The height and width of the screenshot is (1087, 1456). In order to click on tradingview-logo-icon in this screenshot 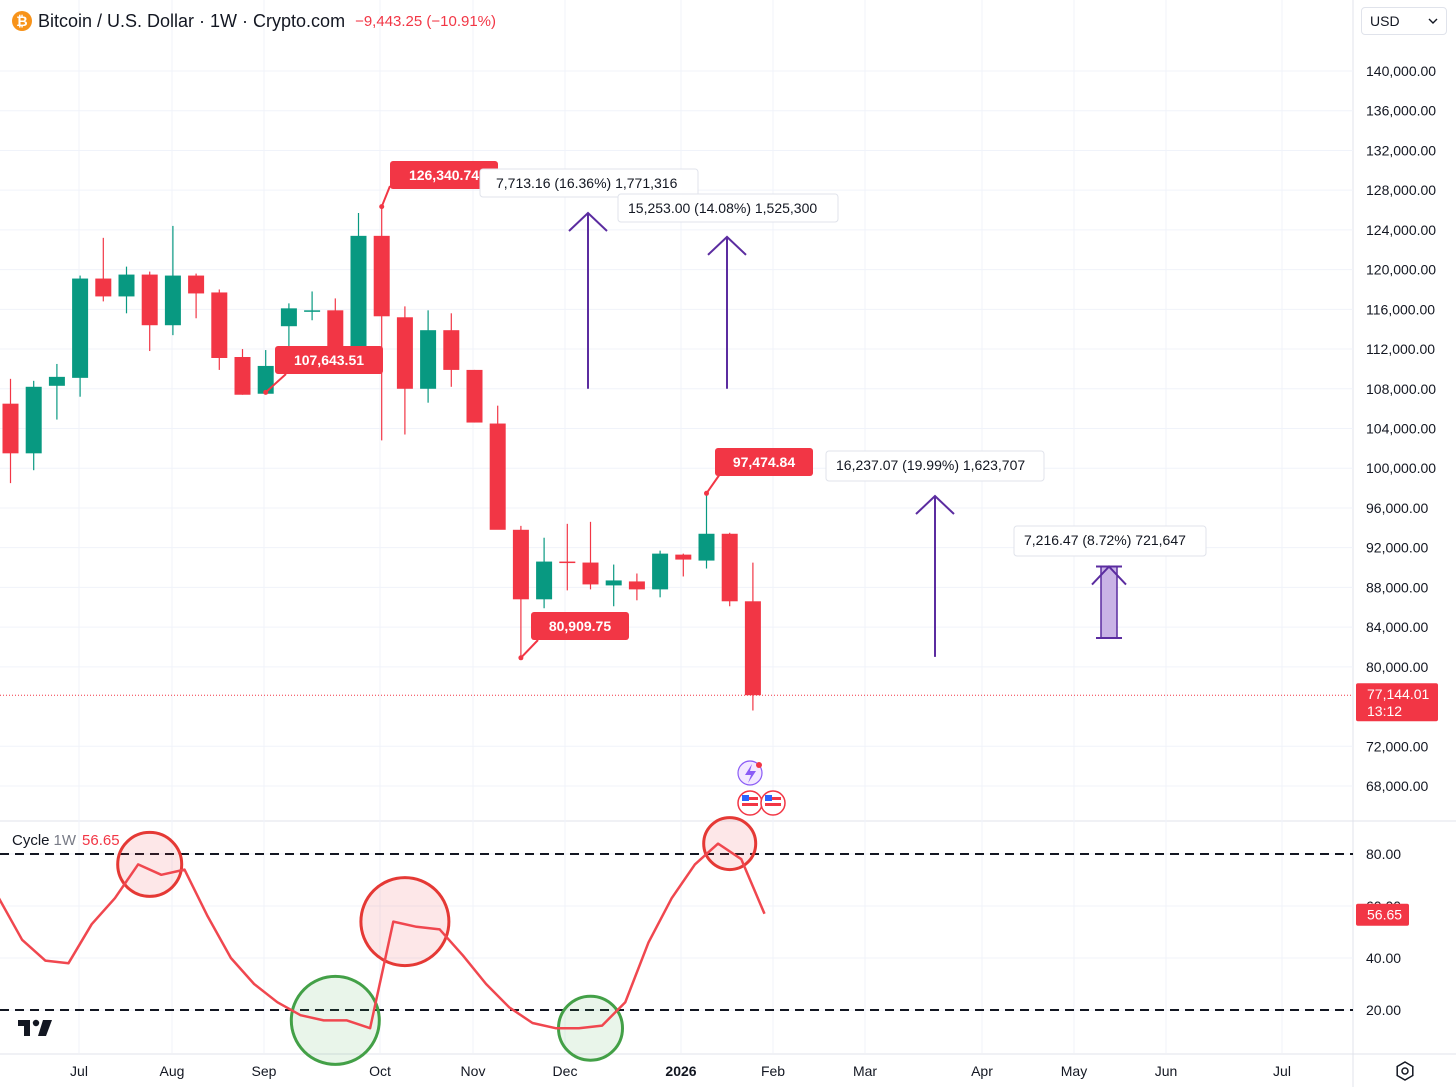, I will do `click(36, 1027)`.